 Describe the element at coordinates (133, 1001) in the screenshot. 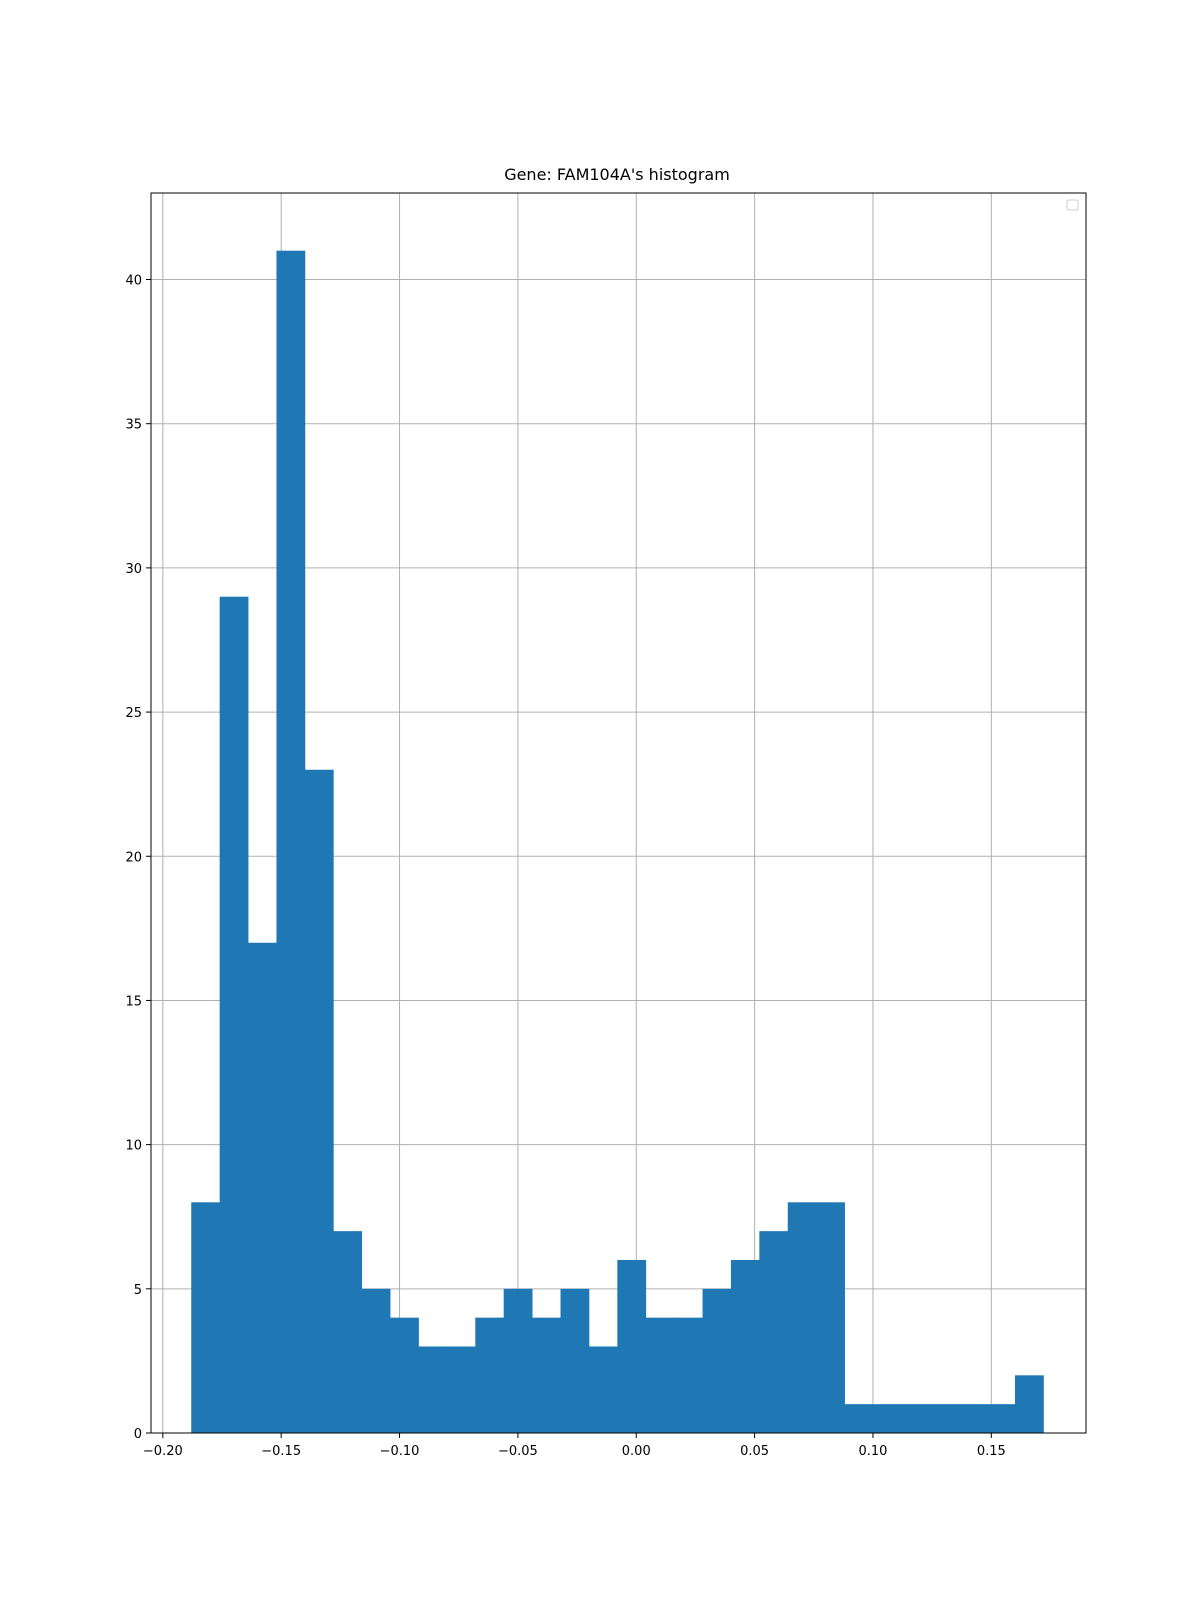

I see `y-tick-label: 15` at that location.